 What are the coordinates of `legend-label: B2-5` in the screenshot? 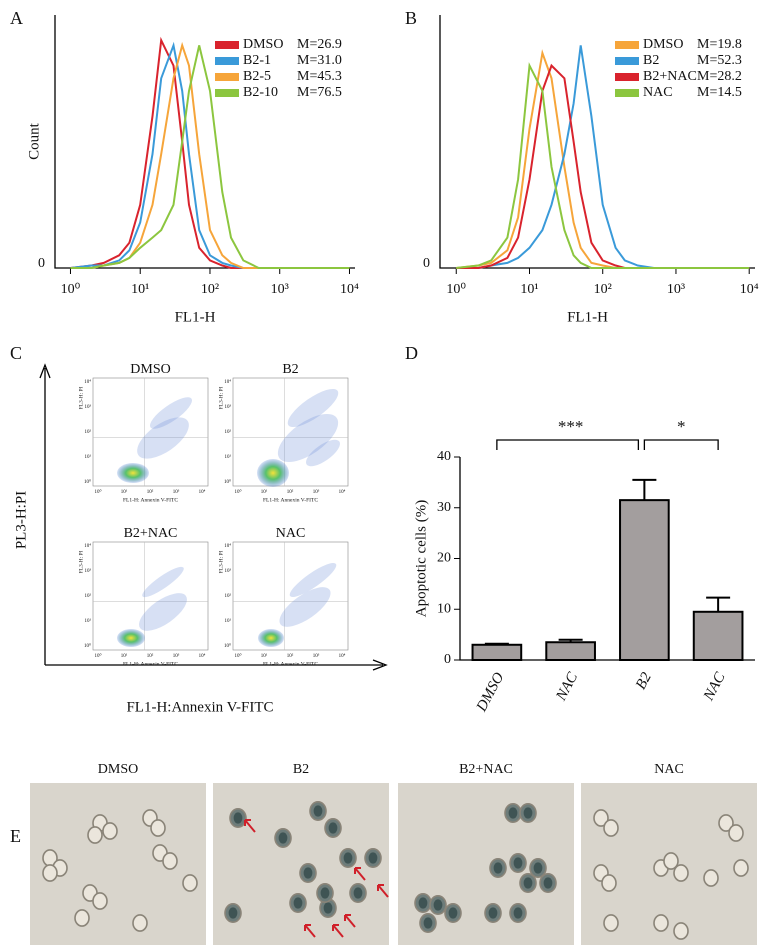 It's located at (257, 76).